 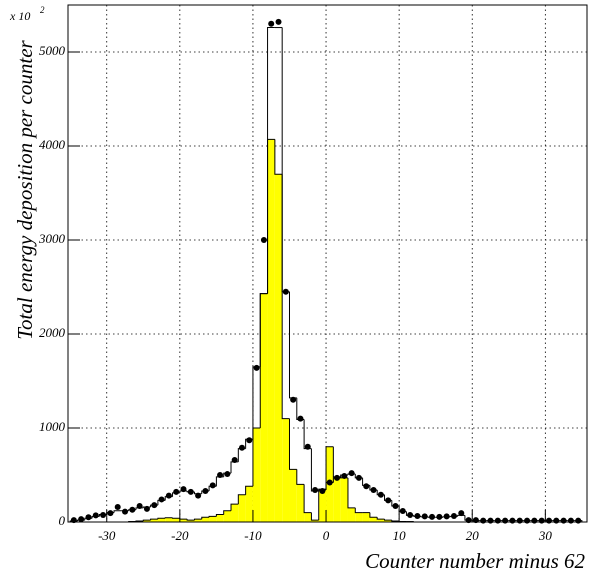 I want to click on x-tick-label: 0, so click(x=326, y=535).